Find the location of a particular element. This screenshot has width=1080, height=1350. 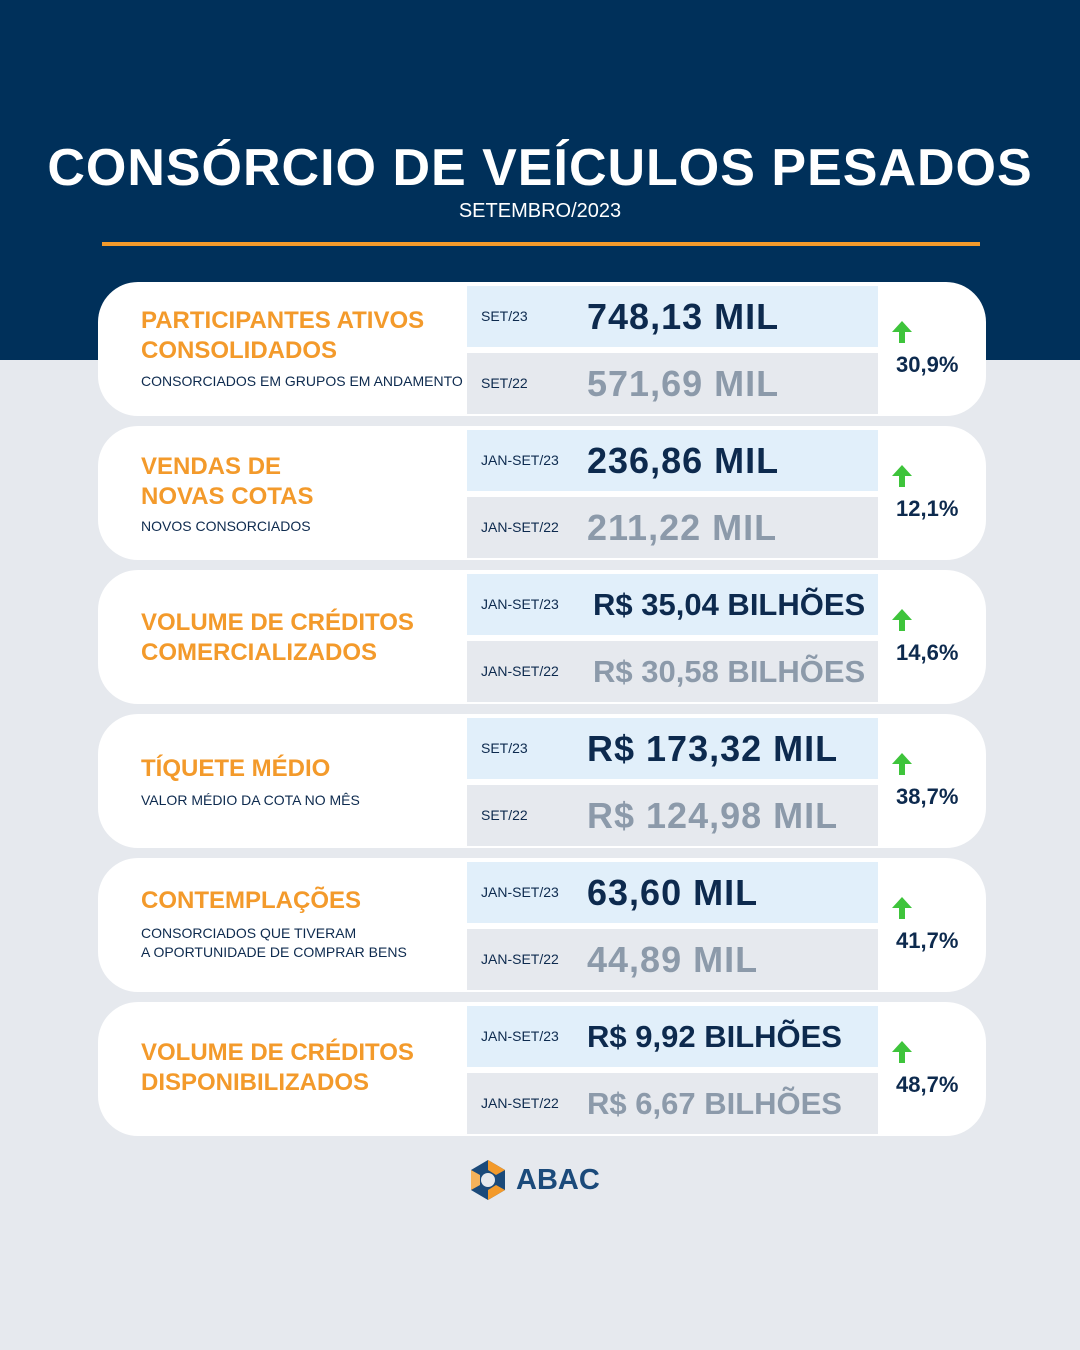

period-value: 211,22 MIL is located at coordinates (682, 527).